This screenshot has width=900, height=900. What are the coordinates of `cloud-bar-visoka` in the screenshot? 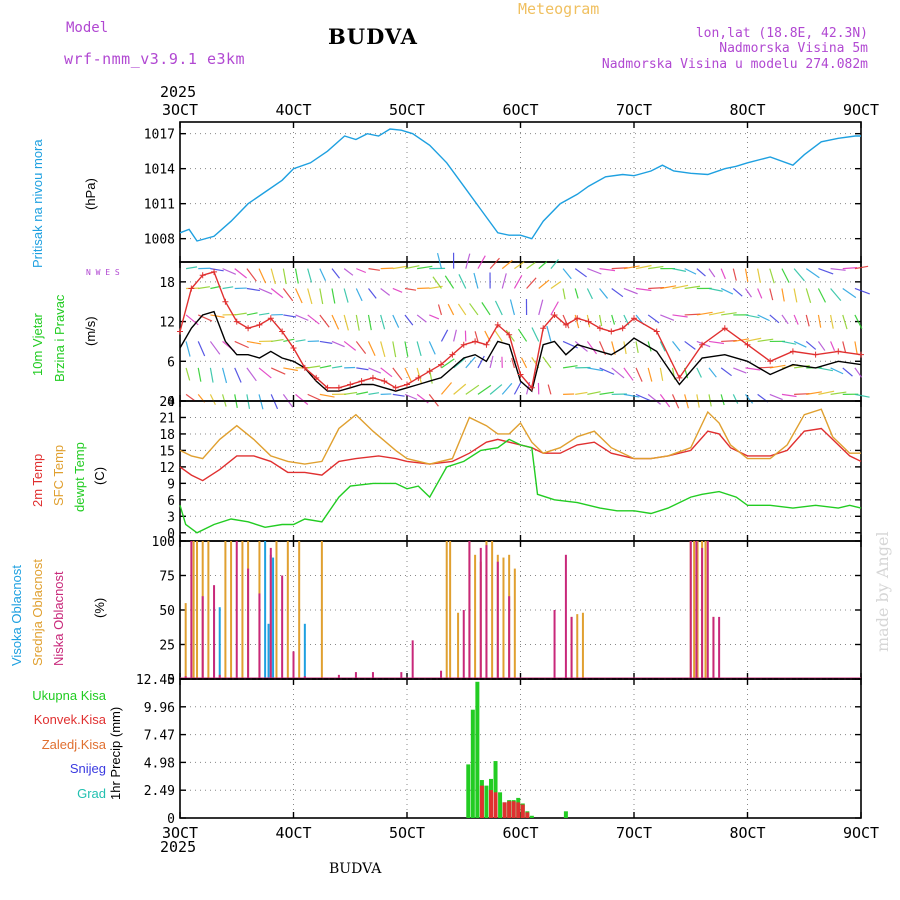 It's located at (265, 610).